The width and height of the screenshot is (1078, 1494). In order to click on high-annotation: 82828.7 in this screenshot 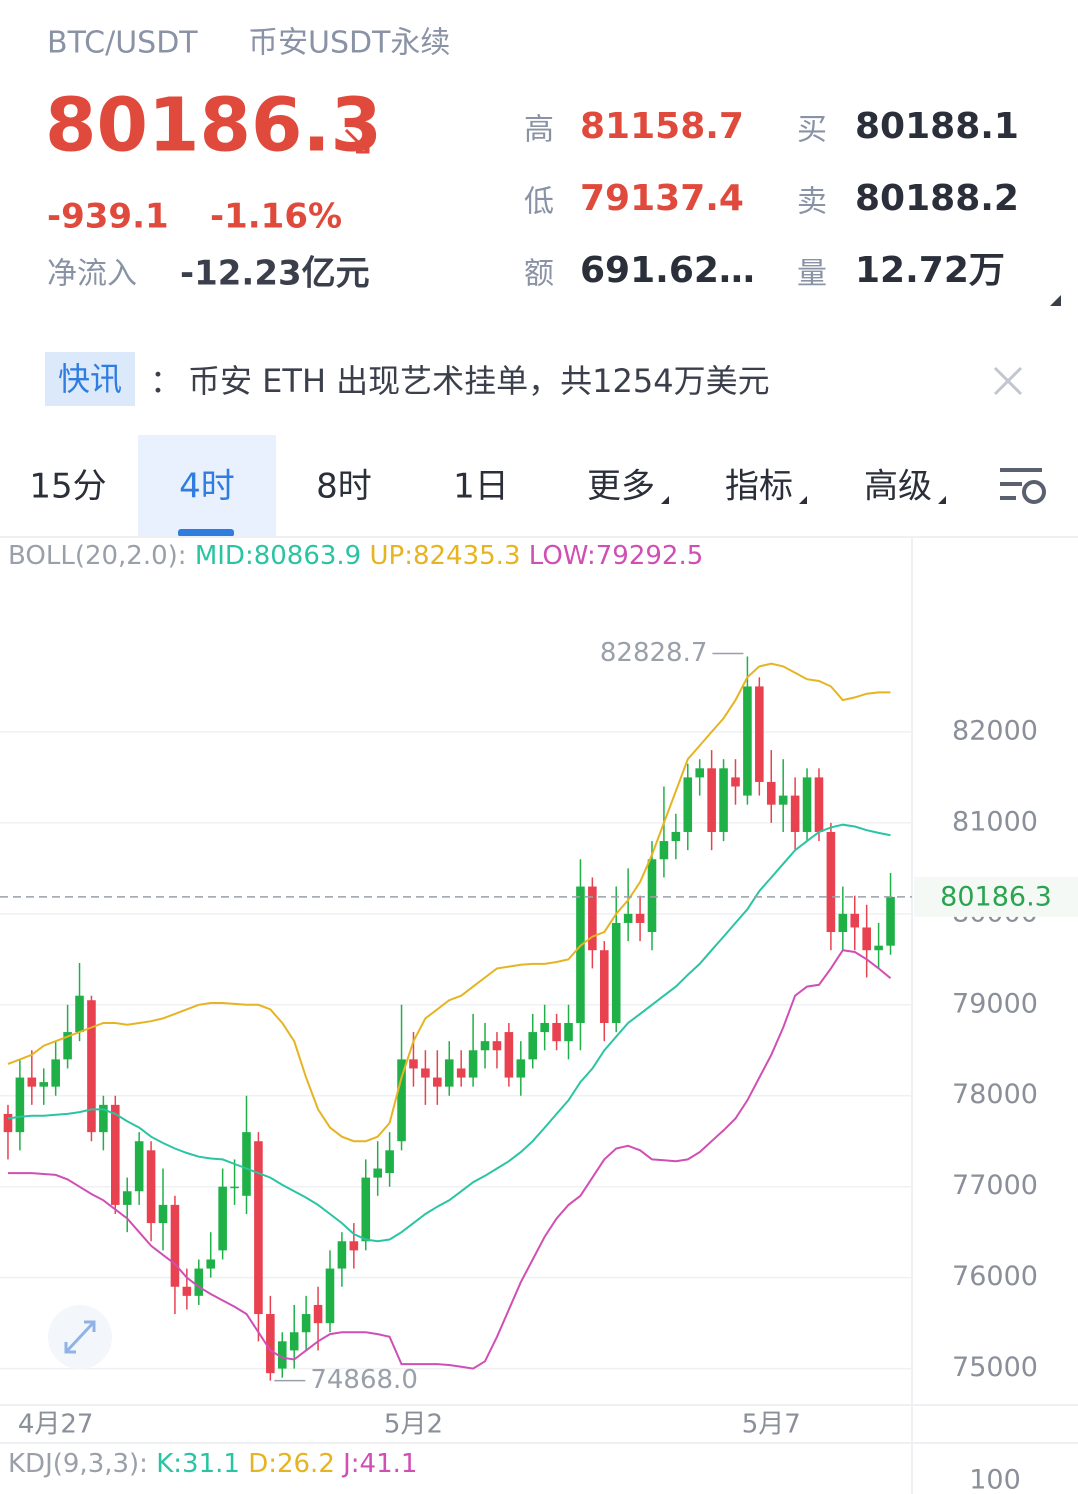, I will do `click(654, 653)`.